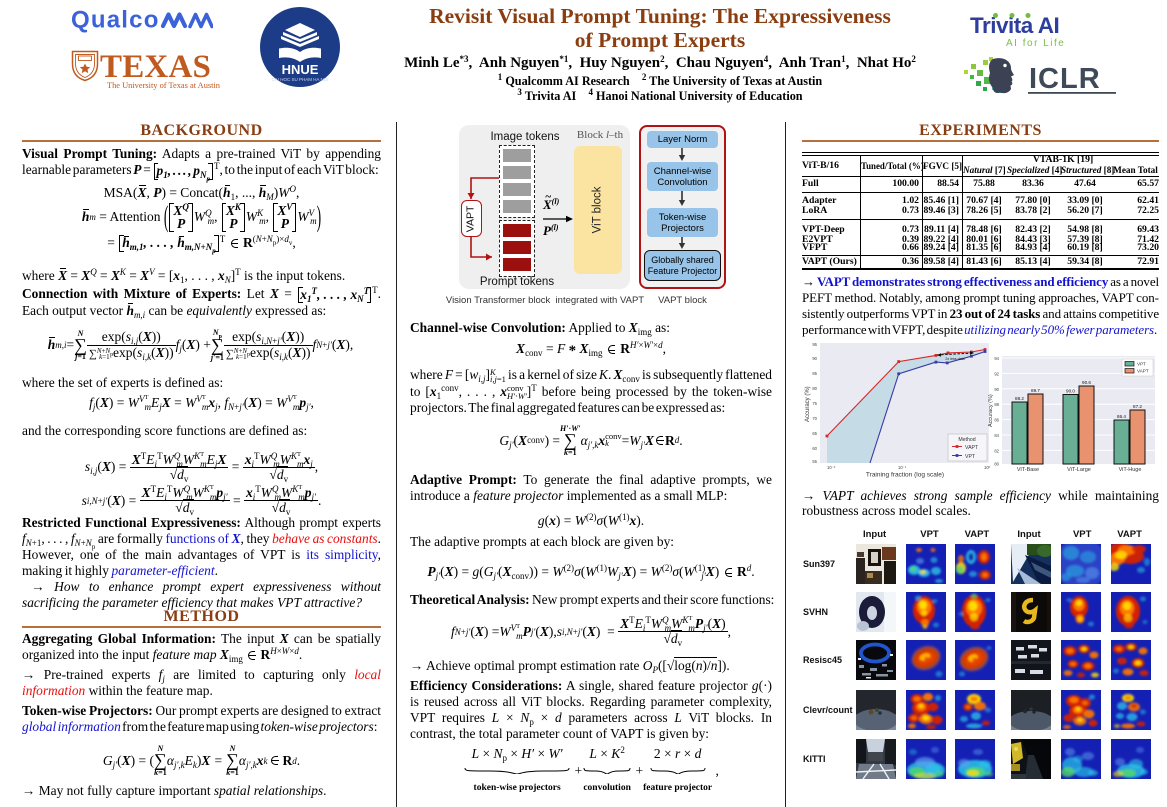  What do you see at coordinates (1028, 470) in the screenshot?
I see `svg-text: ViT-Base` at bounding box center [1028, 470].